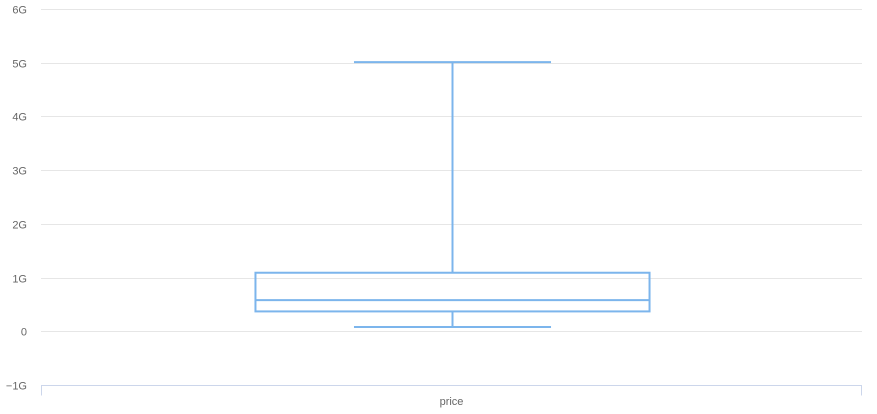  Describe the element at coordinates (16, 387) in the screenshot. I see `y-tick-label: −1G` at that location.